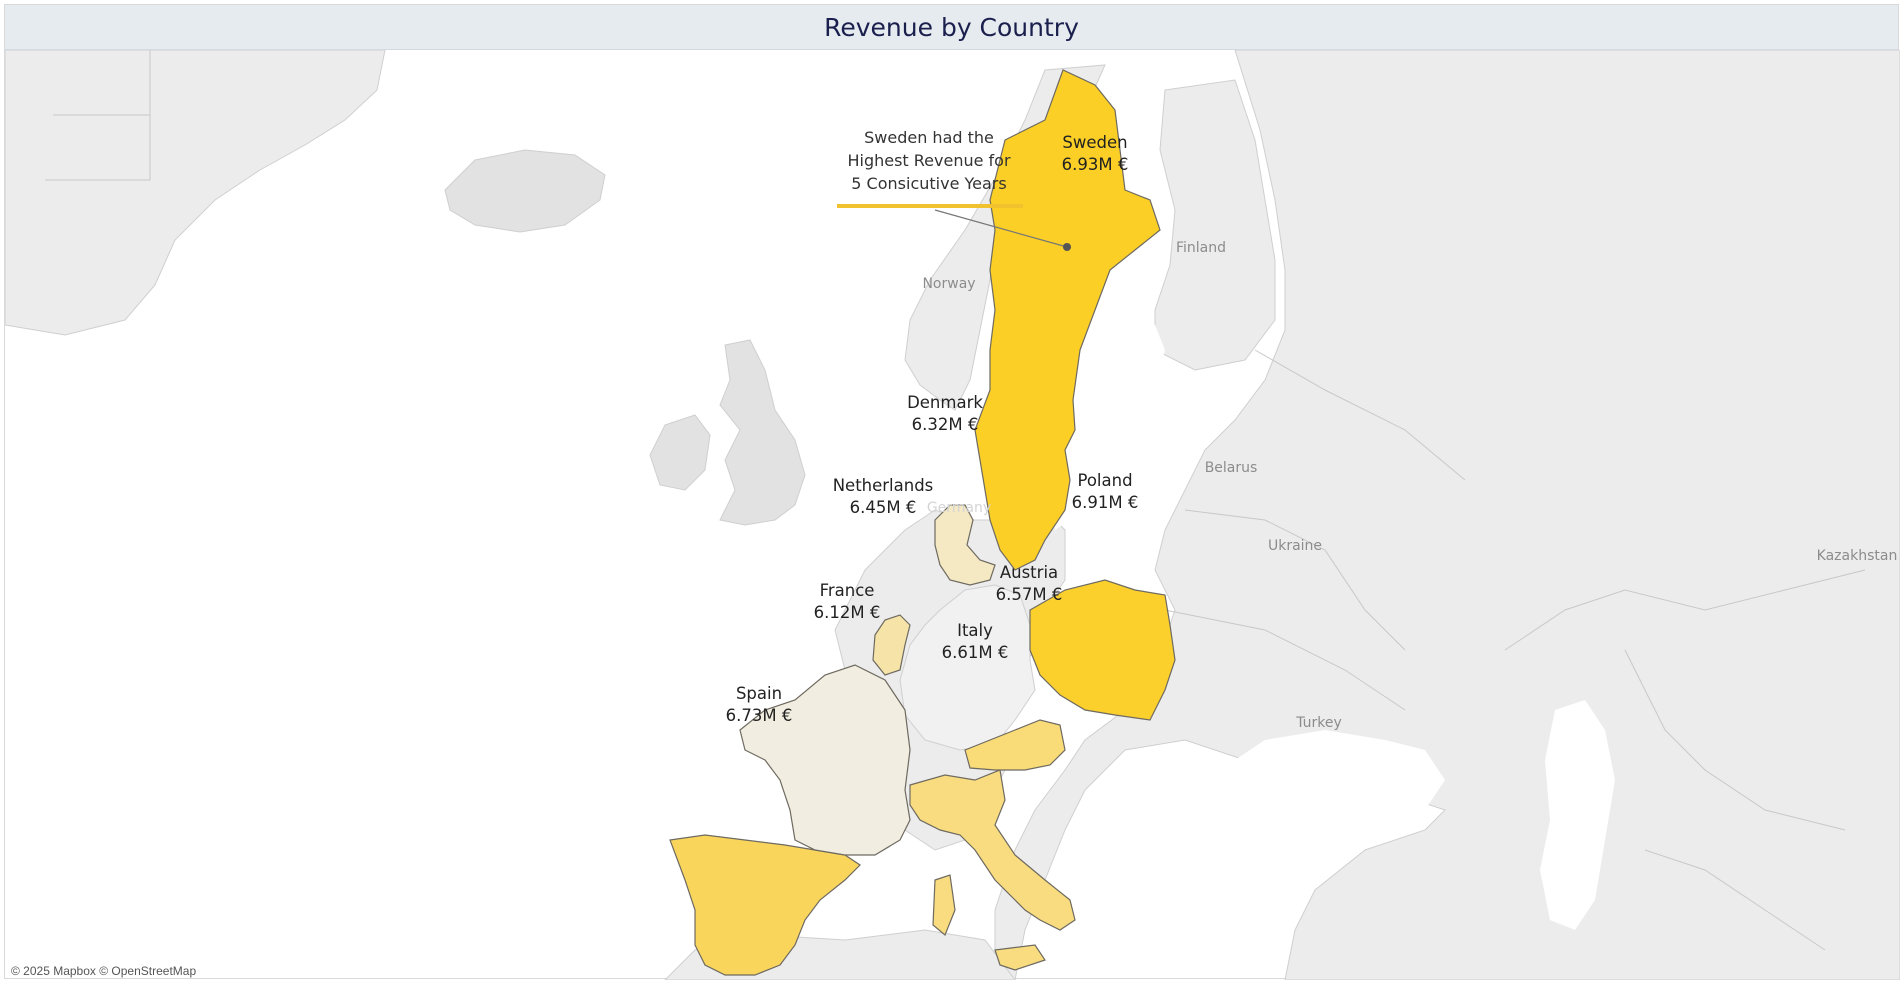 The width and height of the screenshot is (1903, 983). Describe the element at coordinates (883, 507) in the screenshot. I see `country-revenue: 6.45M €` at that location.